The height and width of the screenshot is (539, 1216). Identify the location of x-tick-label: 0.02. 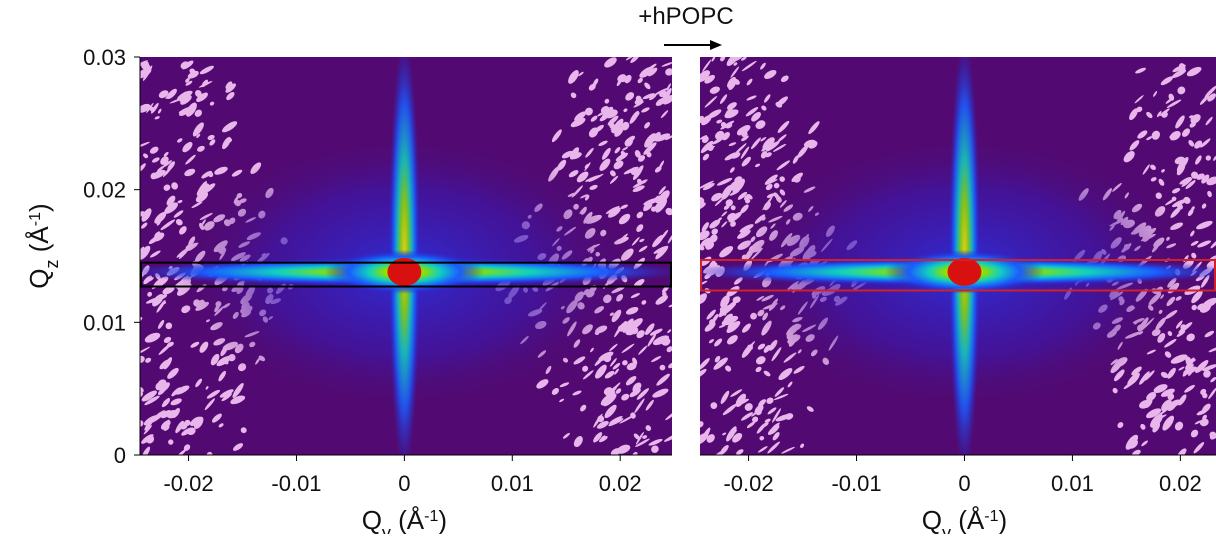
(620, 483).